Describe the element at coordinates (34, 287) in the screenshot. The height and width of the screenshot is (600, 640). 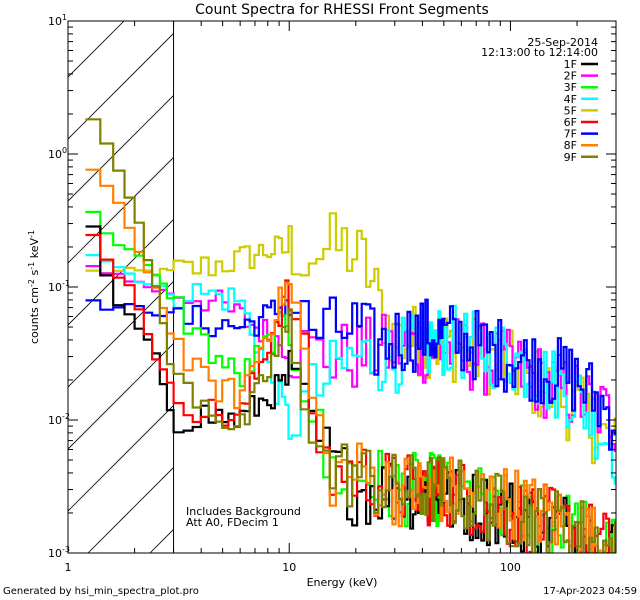
I see `y-axis-label: counts cm-2 s-1 keV-1` at that location.